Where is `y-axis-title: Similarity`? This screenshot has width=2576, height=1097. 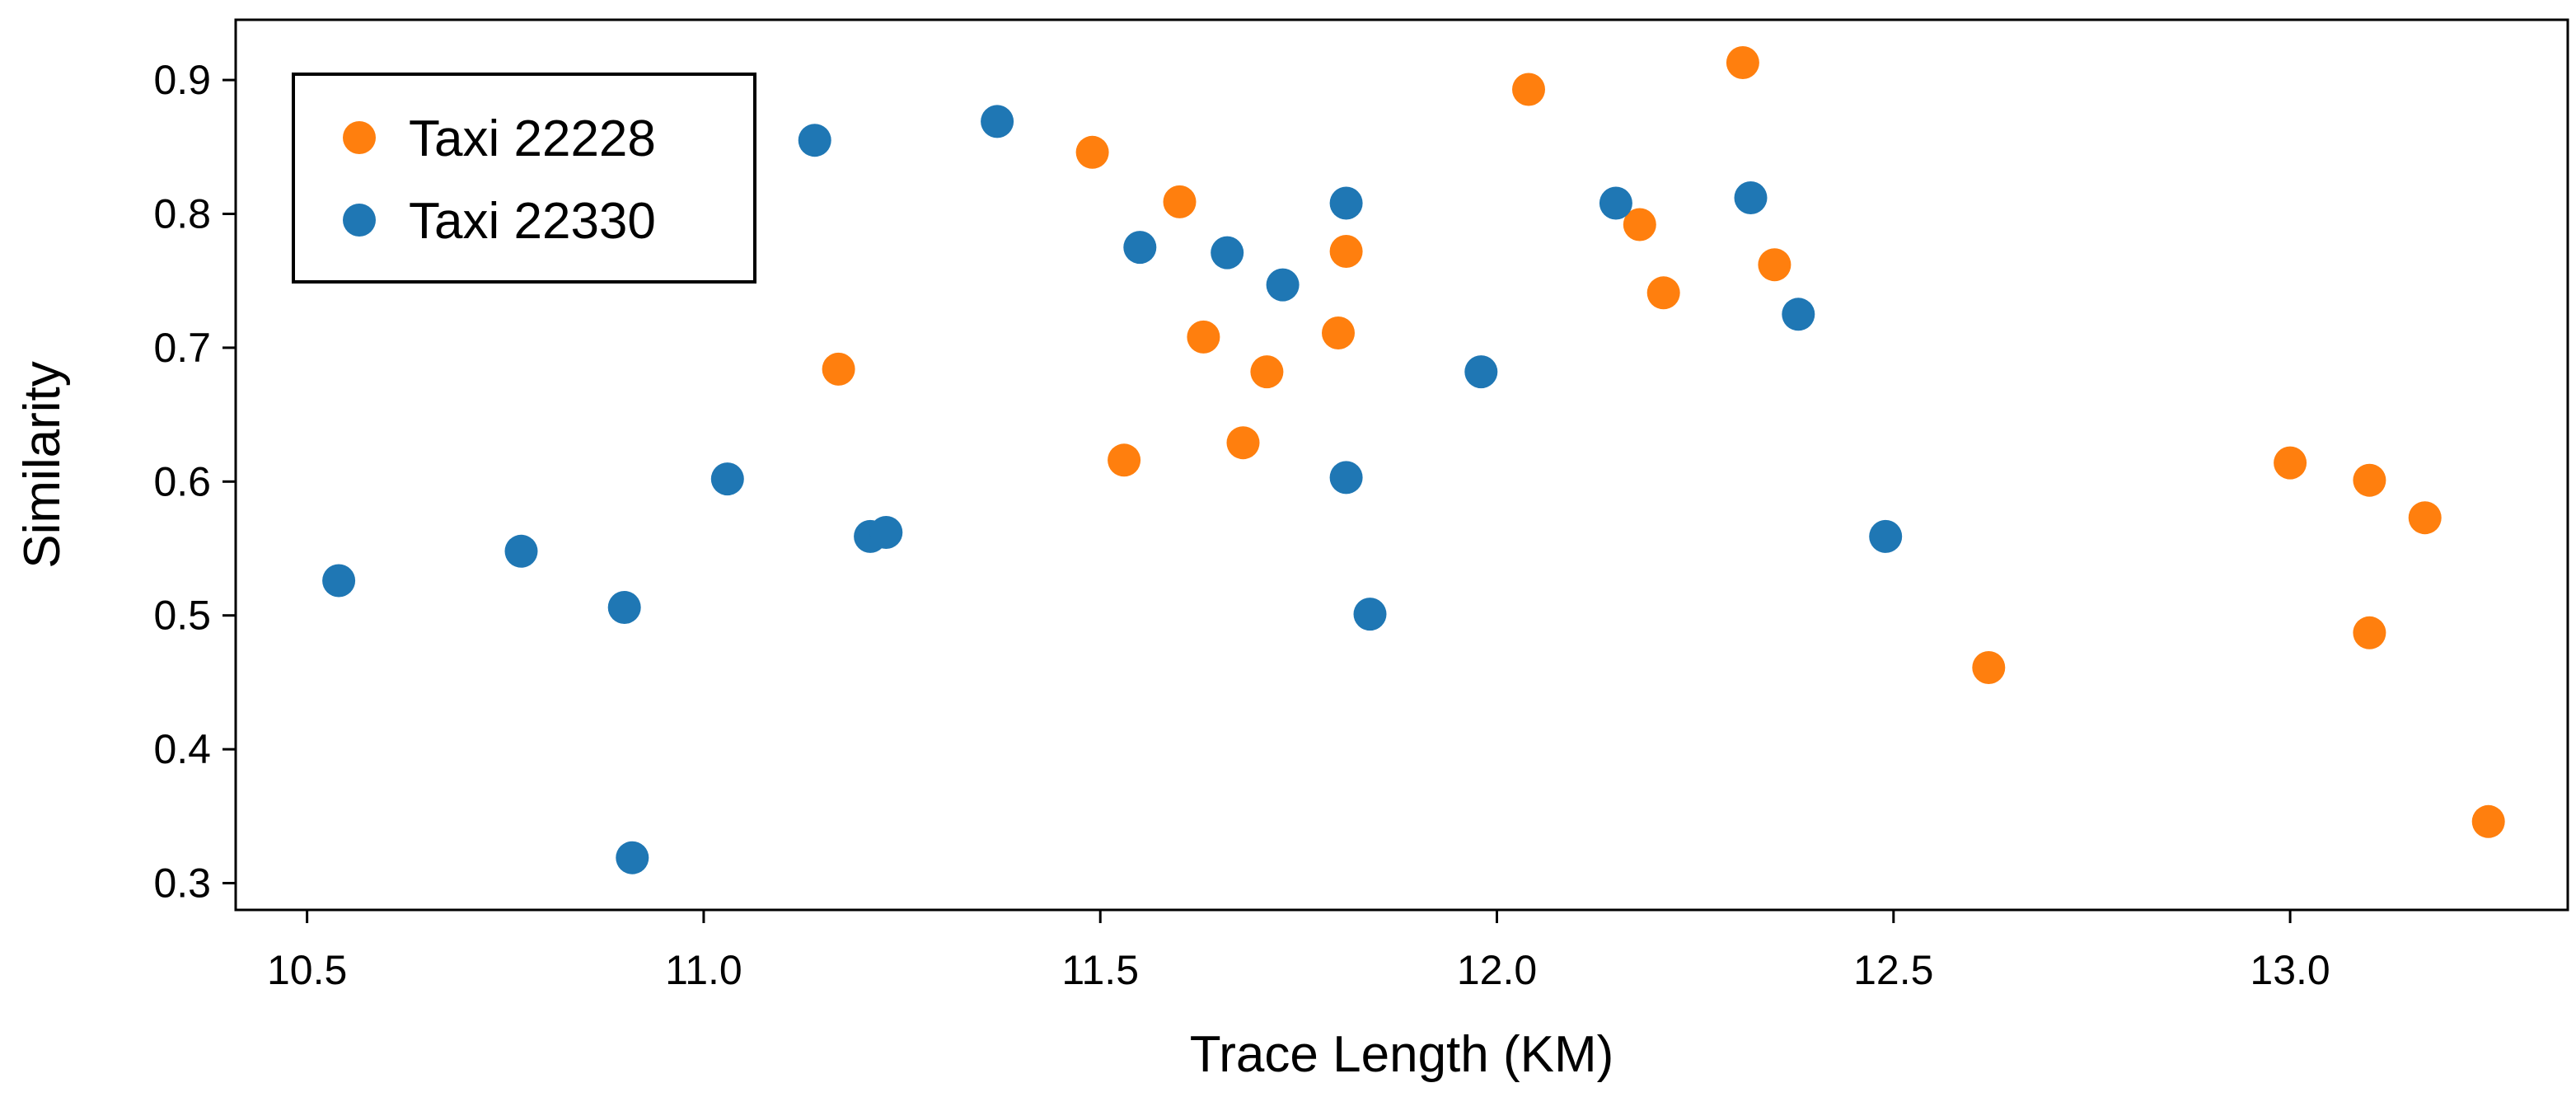 y-axis-title: Similarity is located at coordinates (42, 464).